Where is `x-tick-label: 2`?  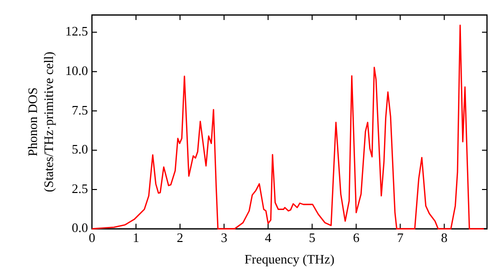
x-tick-label: 2 is located at coordinates (180, 238).